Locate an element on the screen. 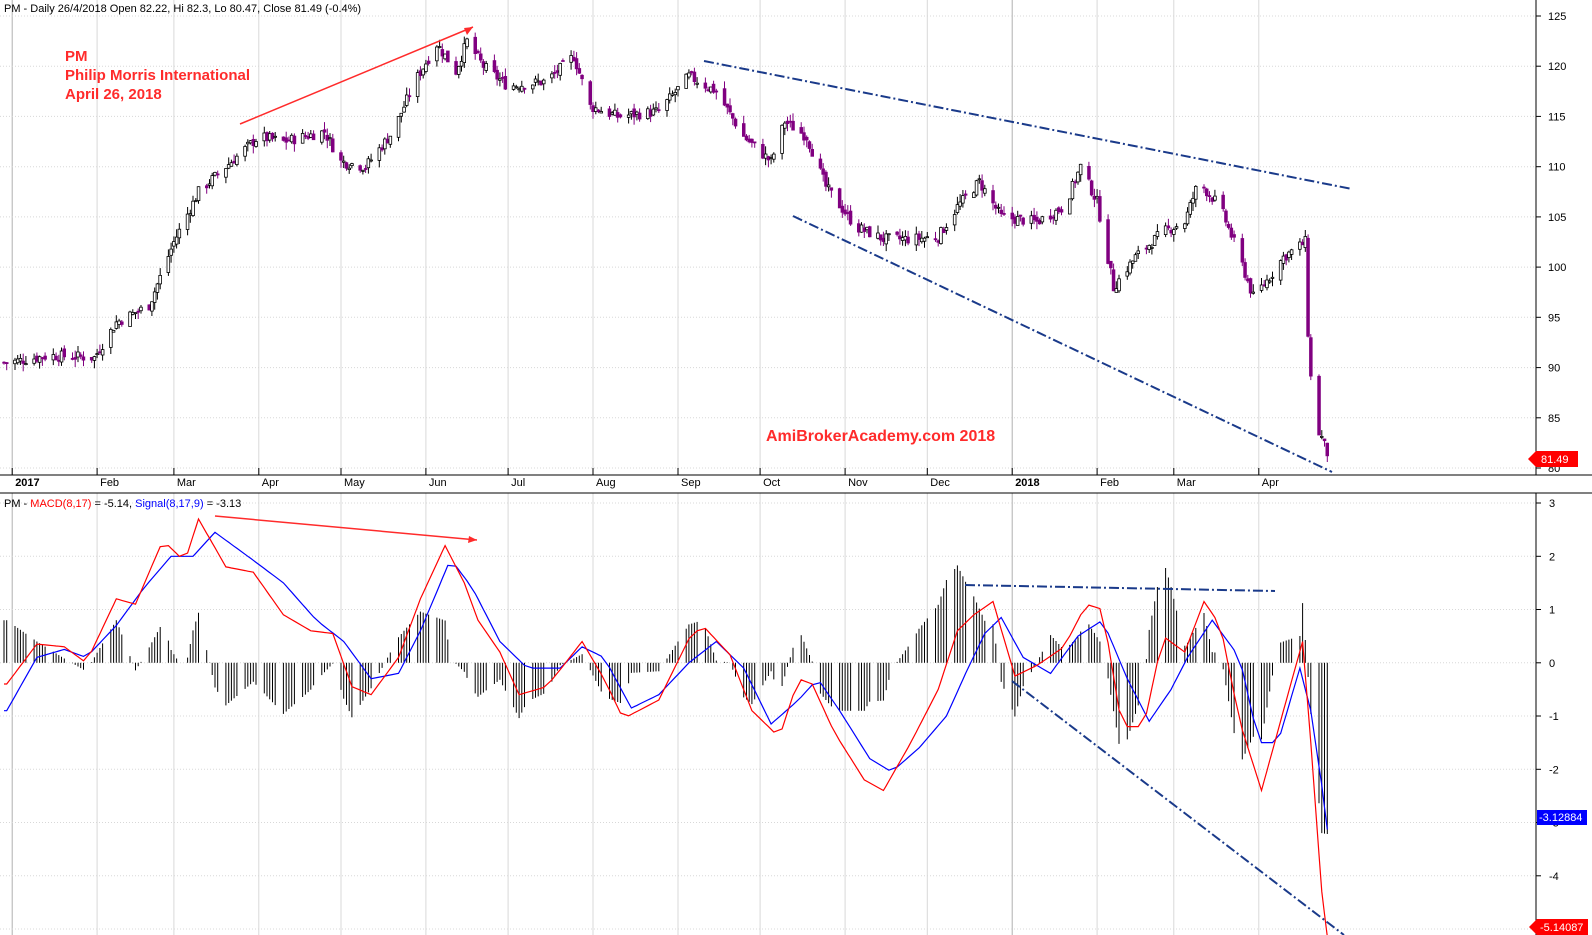  annotation-date: April 26, 2018 is located at coordinates (113, 94).